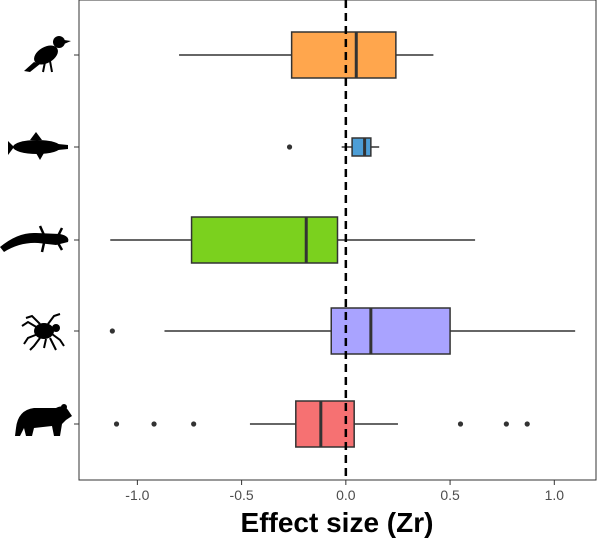 This screenshot has height=541, width=597. What do you see at coordinates (450, 495) in the screenshot?
I see `x-tick-label: 0.5` at bounding box center [450, 495].